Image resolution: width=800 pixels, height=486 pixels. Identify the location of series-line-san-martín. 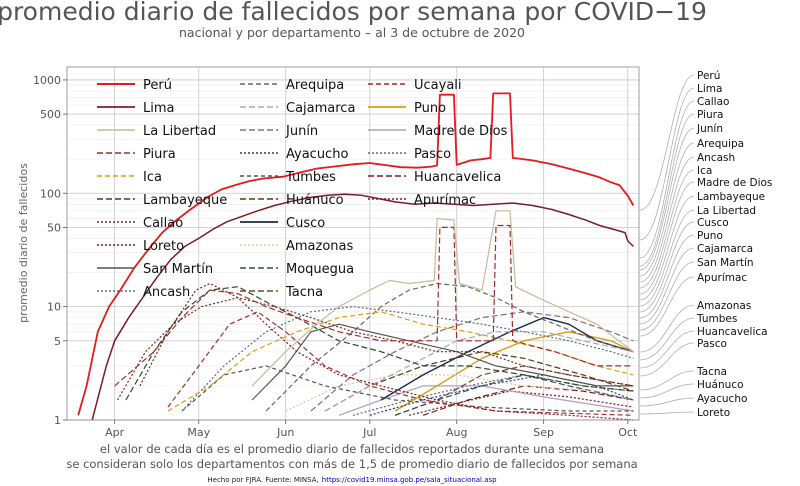
(442, 362).